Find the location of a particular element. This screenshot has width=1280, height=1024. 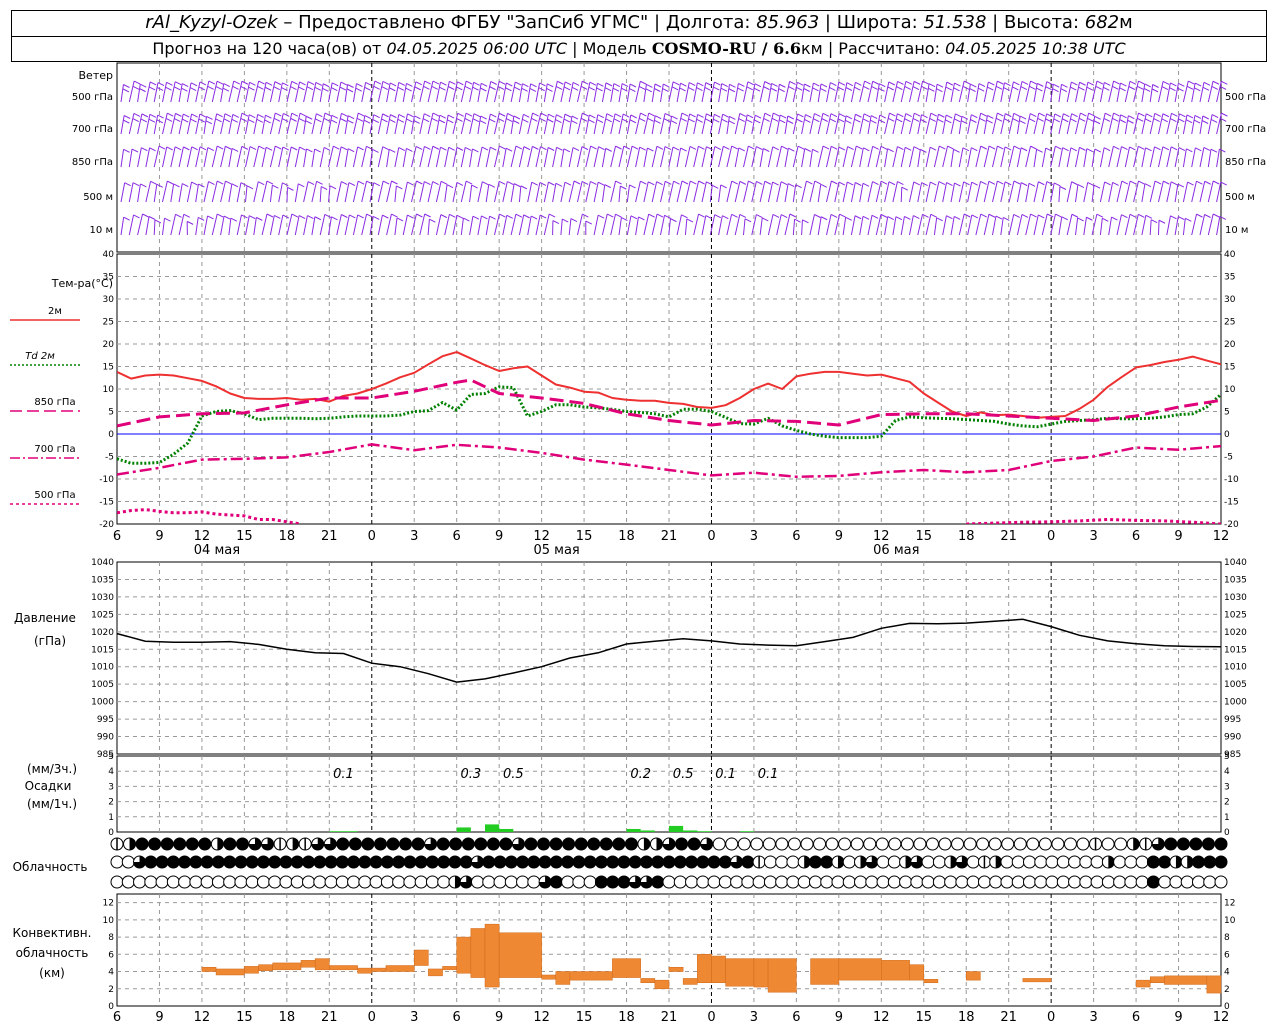

y-tick-right: 1010 is located at coordinates (1235, 668).